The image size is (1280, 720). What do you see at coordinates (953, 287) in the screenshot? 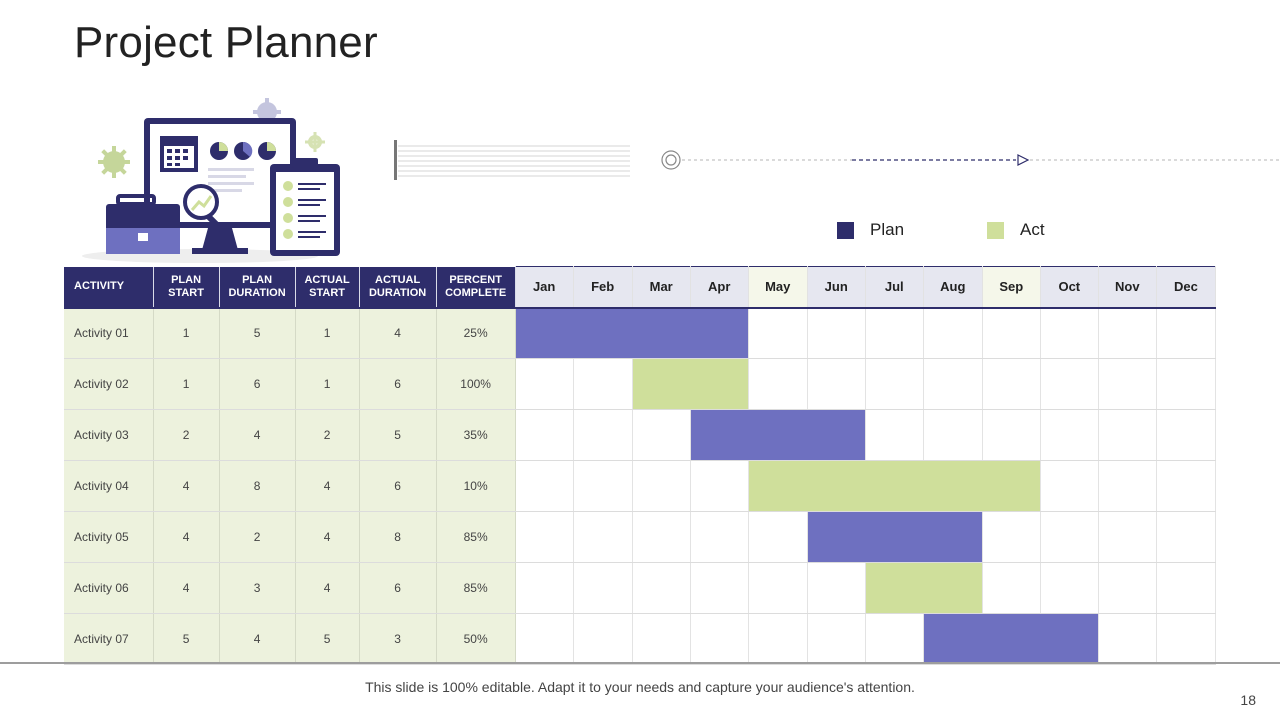
I see `month-header: Aug` at bounding box center [953, 287].